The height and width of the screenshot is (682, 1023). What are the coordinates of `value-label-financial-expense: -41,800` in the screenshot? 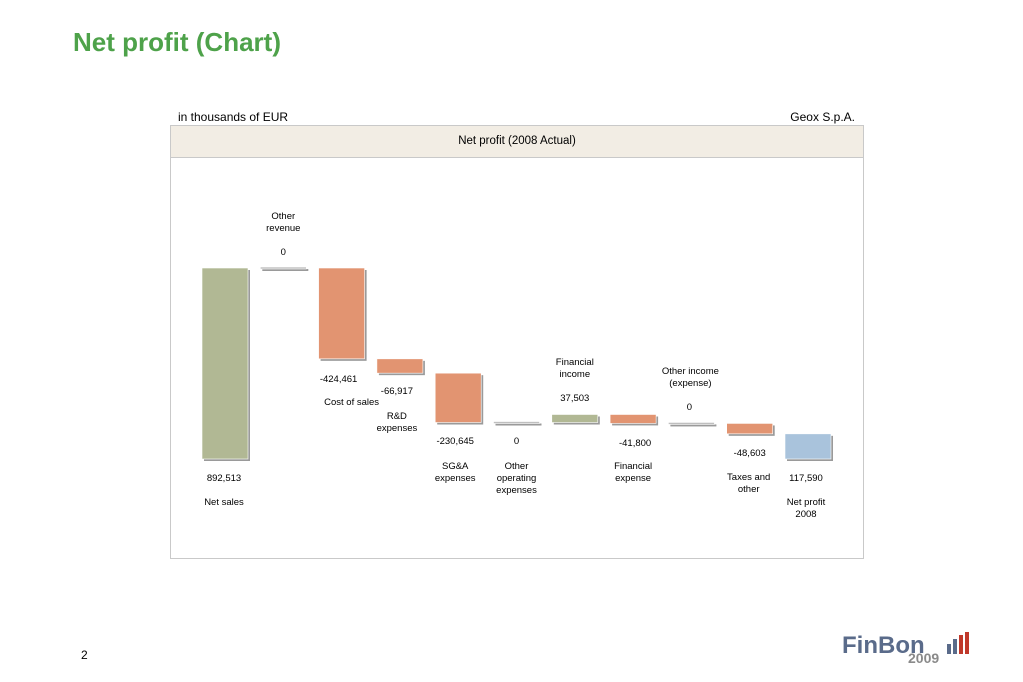 It's located at (635, 443).